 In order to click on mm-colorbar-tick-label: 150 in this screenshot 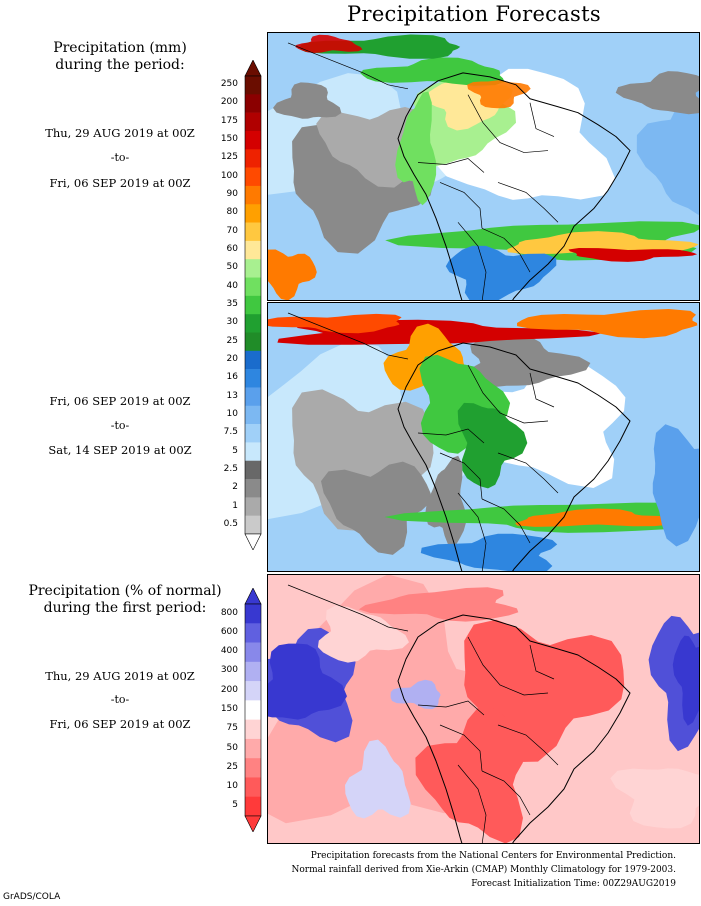, I will do `click(229, 139)`.